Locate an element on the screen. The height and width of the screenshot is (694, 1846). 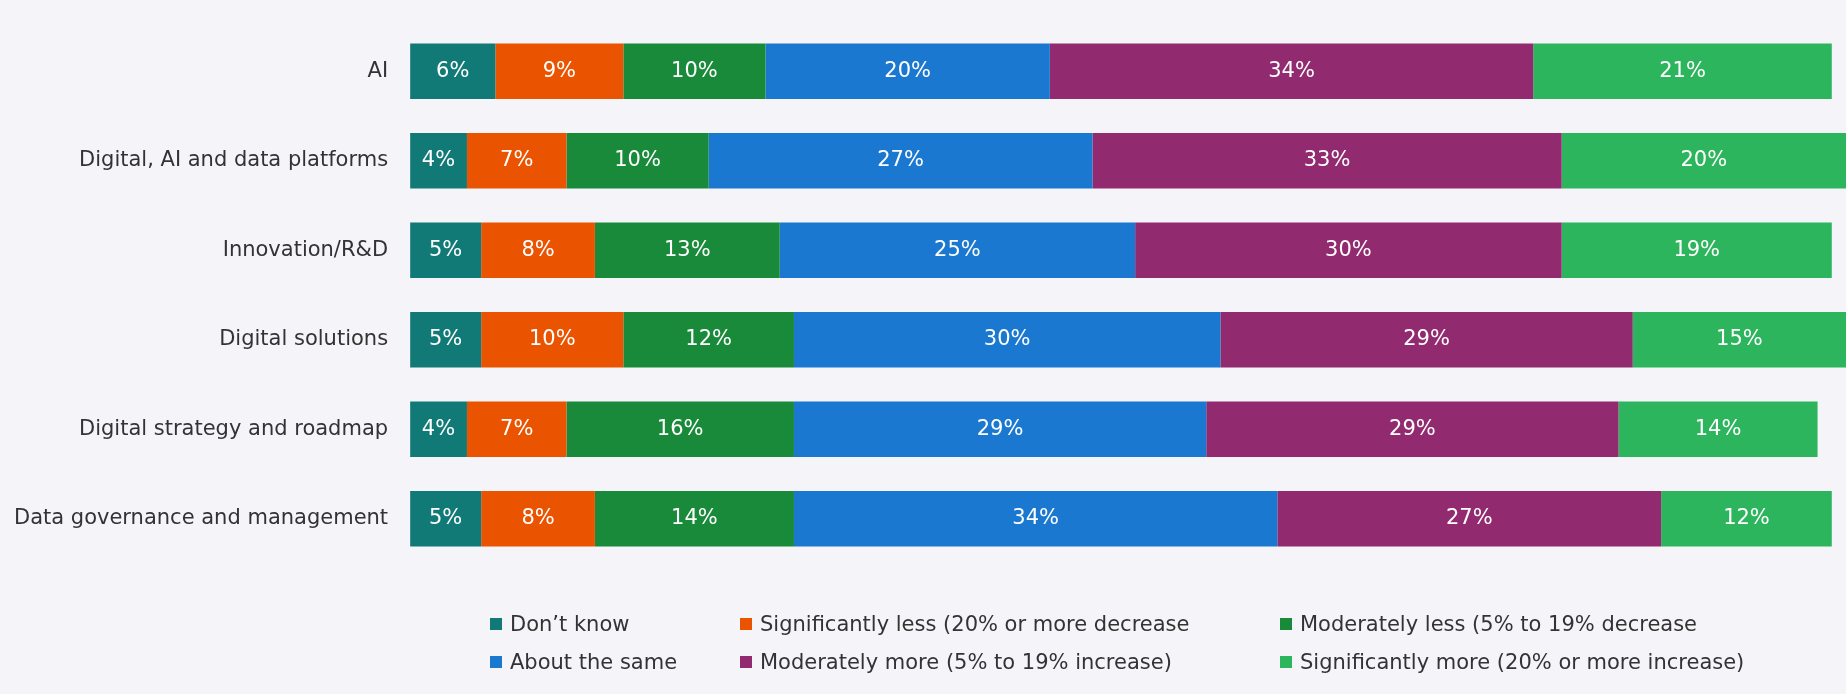
data-label: 15% is located at coordinates (1739, 338).